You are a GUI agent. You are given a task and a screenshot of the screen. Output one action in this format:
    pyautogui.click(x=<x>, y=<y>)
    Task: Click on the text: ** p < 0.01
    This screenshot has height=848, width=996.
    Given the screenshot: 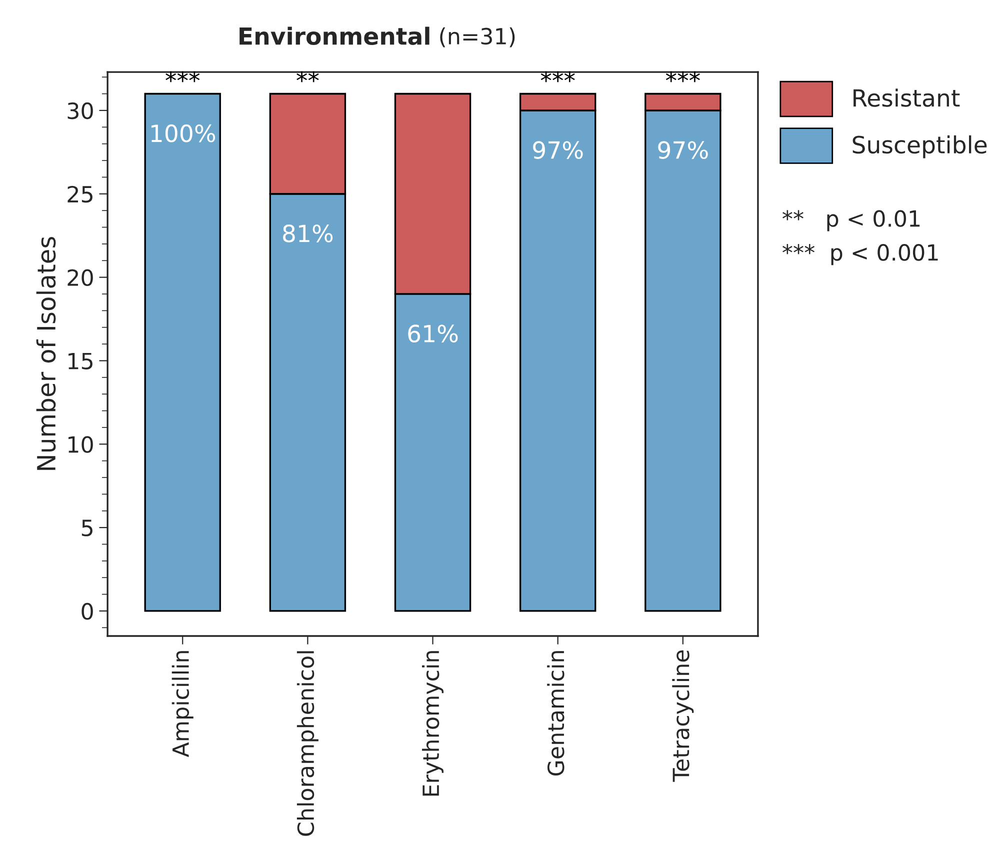 What is the action you would take?
    pyautogui.click(x=851, y=221)
    